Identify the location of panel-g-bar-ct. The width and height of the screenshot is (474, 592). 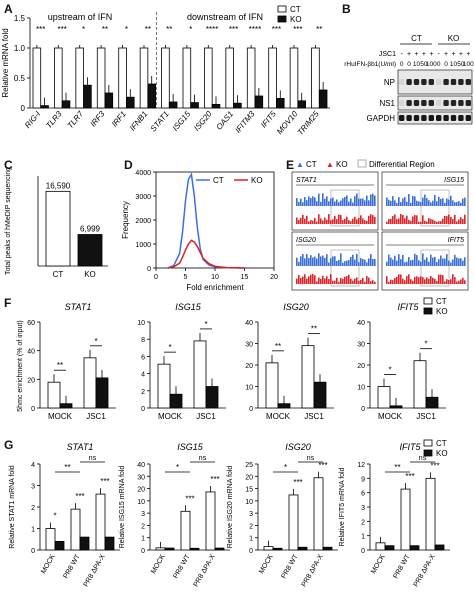
(100, 522).